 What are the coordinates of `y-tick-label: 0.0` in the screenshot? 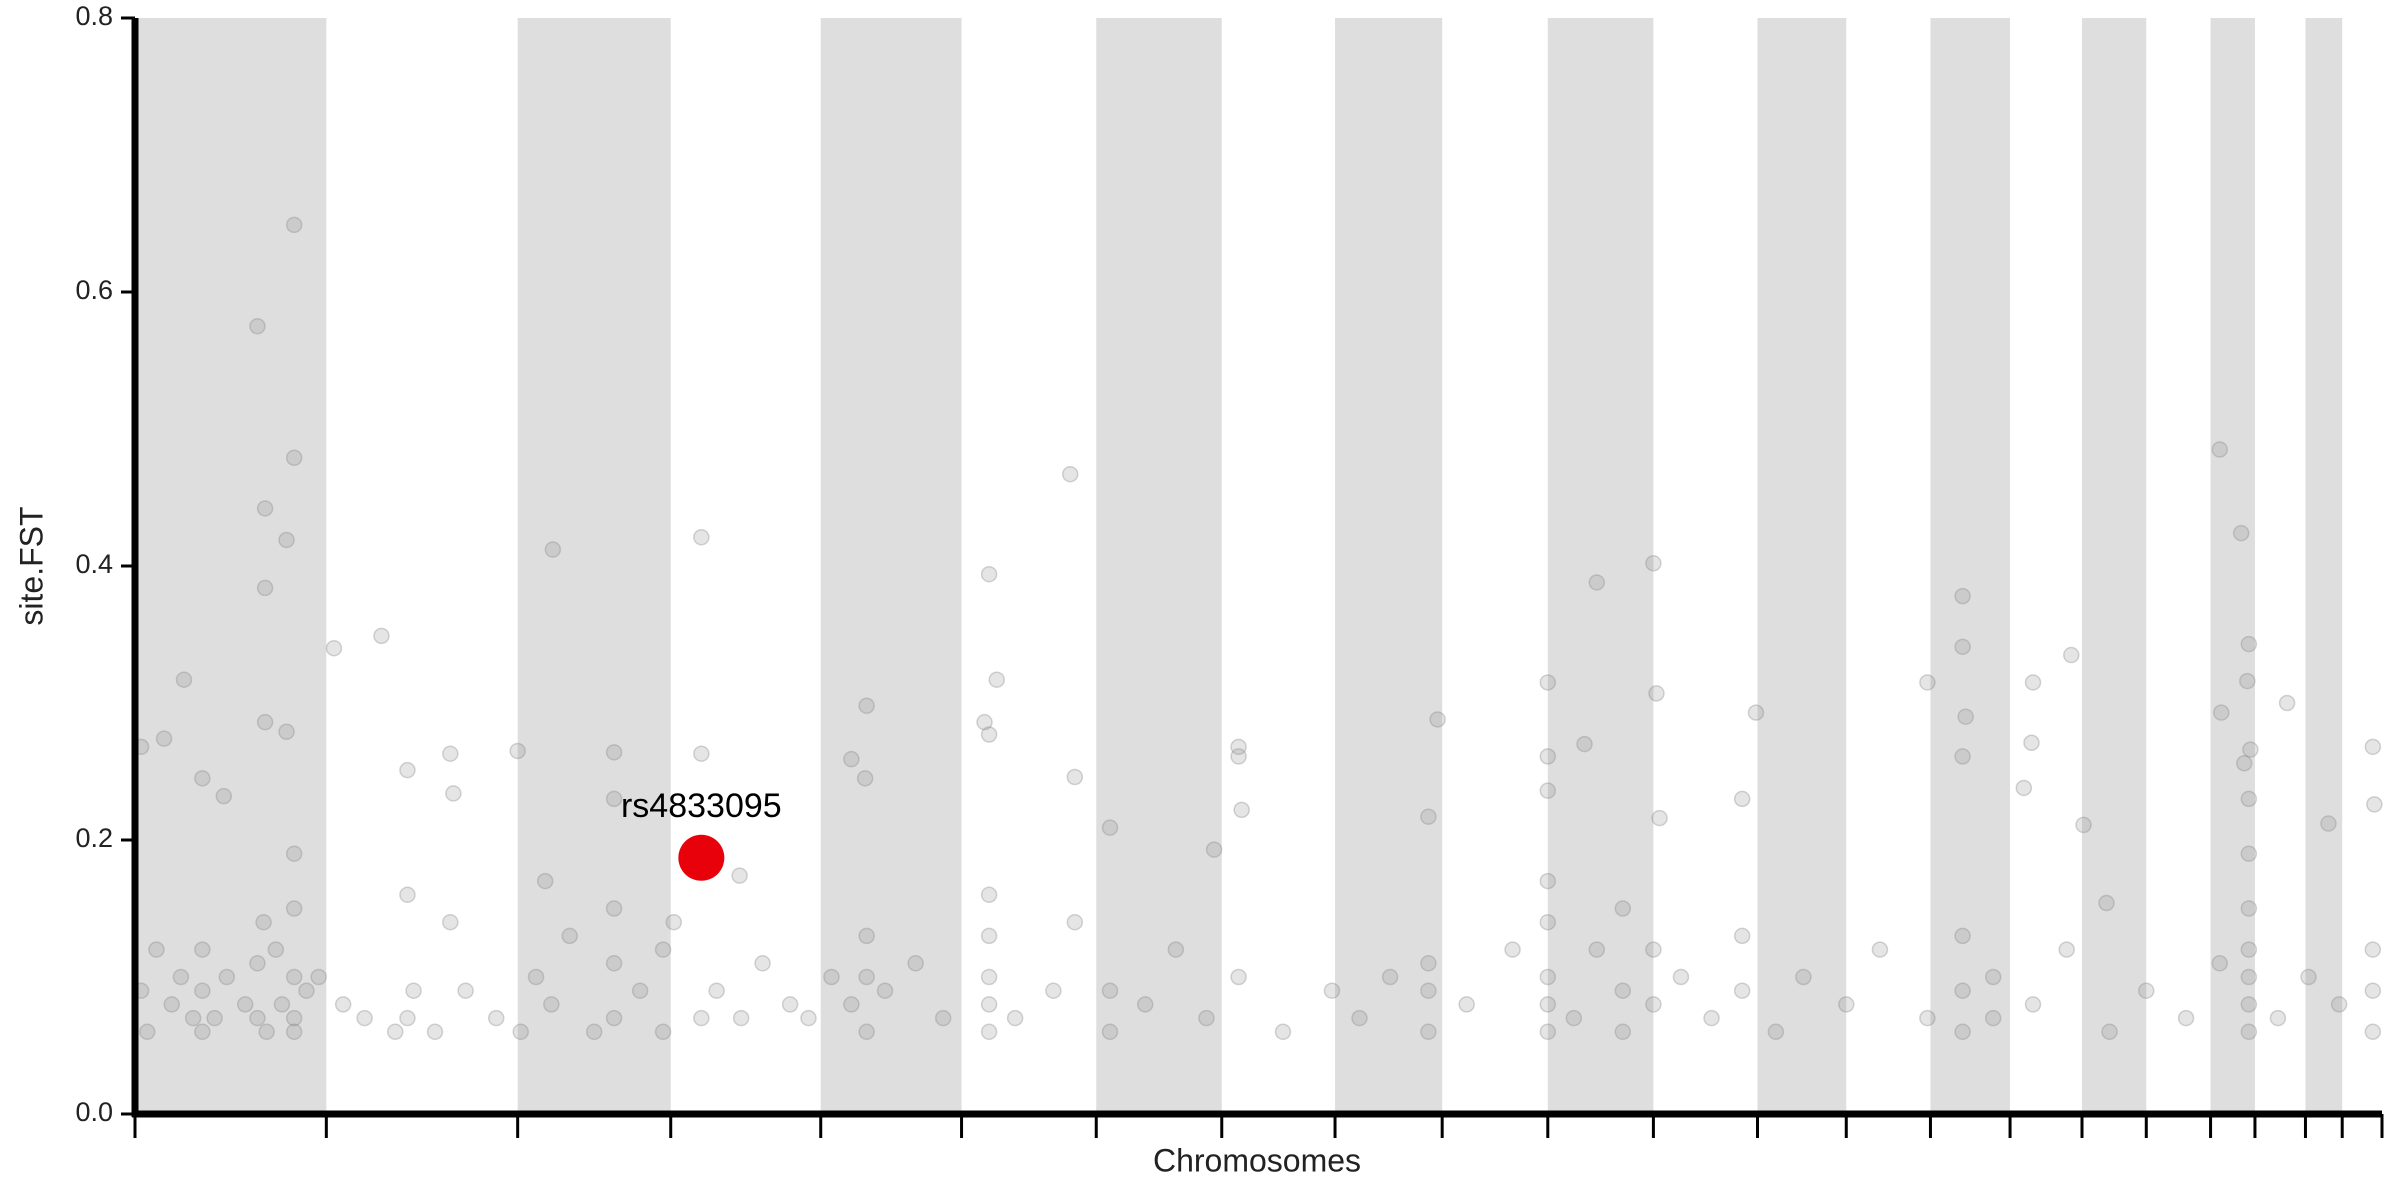 It's located at (94, 1112).